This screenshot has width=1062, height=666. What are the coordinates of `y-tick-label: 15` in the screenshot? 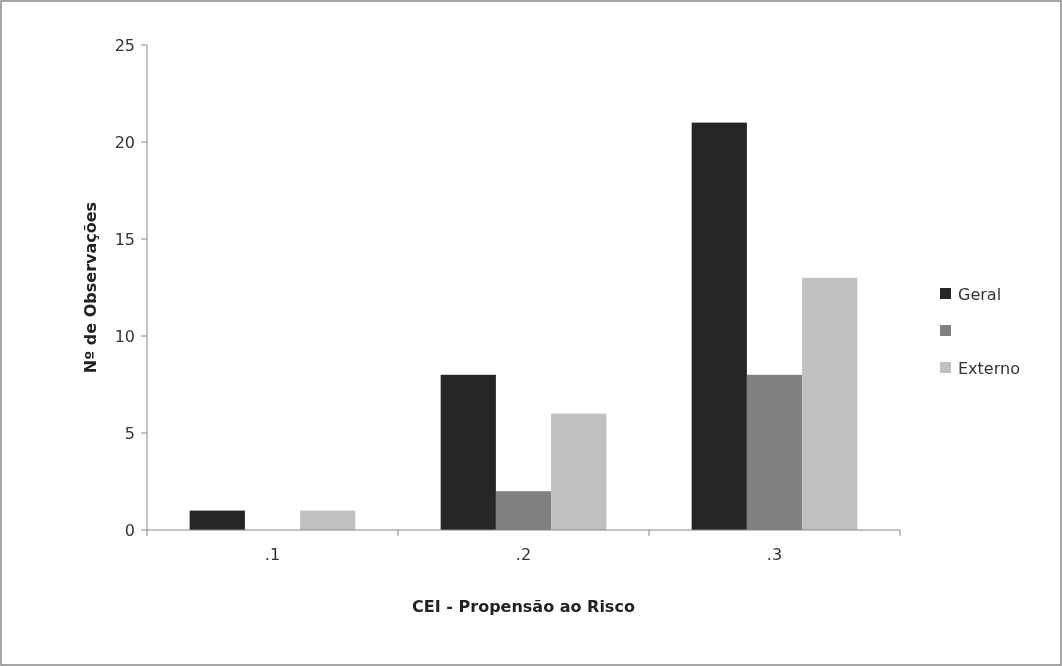 It's located at (124, 239).